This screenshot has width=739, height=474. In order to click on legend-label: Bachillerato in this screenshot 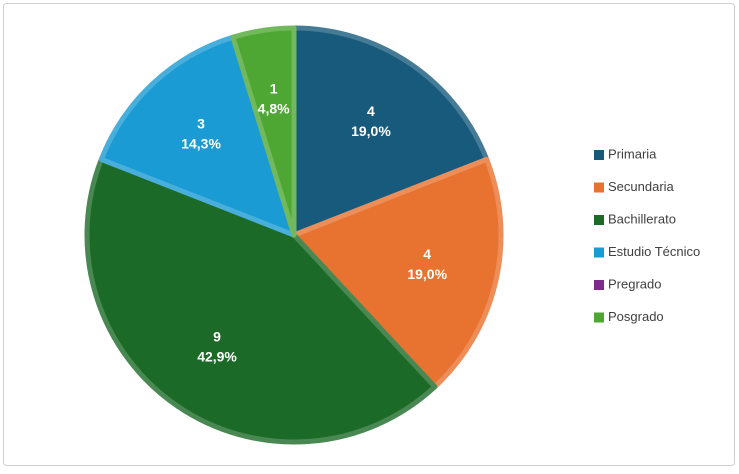, I will do `click(642, 218)`.